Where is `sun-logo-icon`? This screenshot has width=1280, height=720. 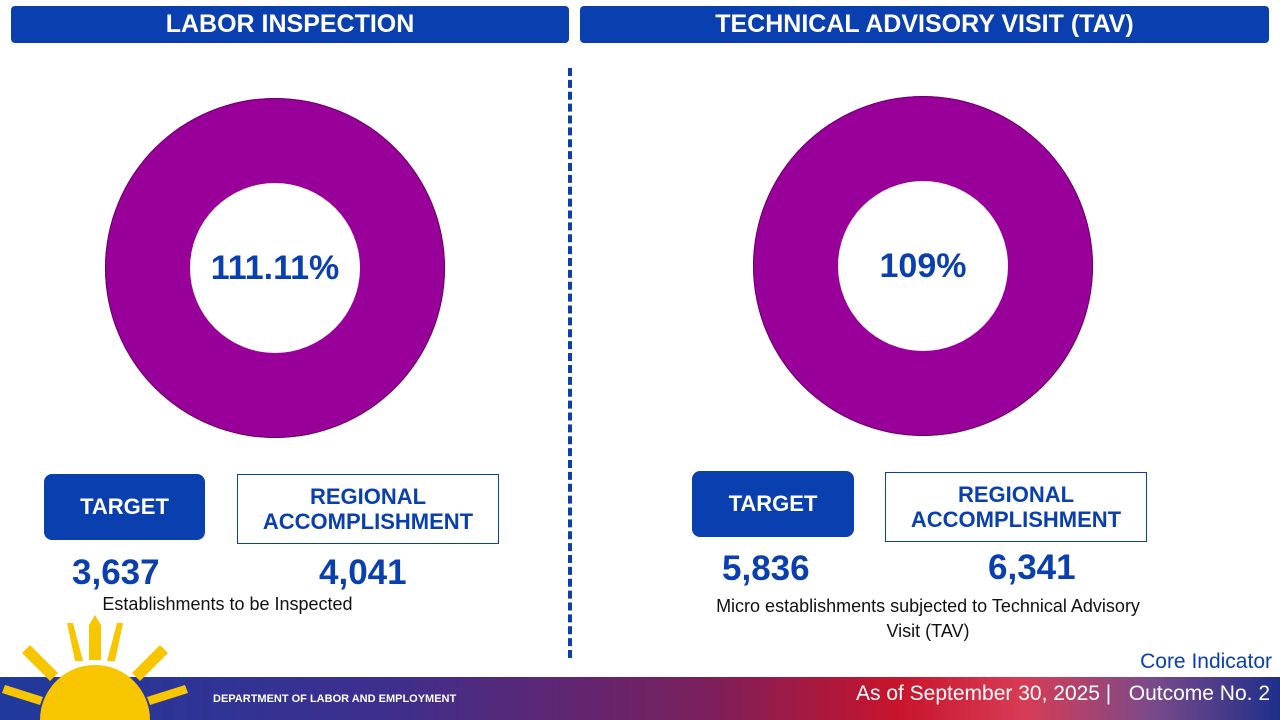 sun-logo-icon is located at coordinates (95, 667).